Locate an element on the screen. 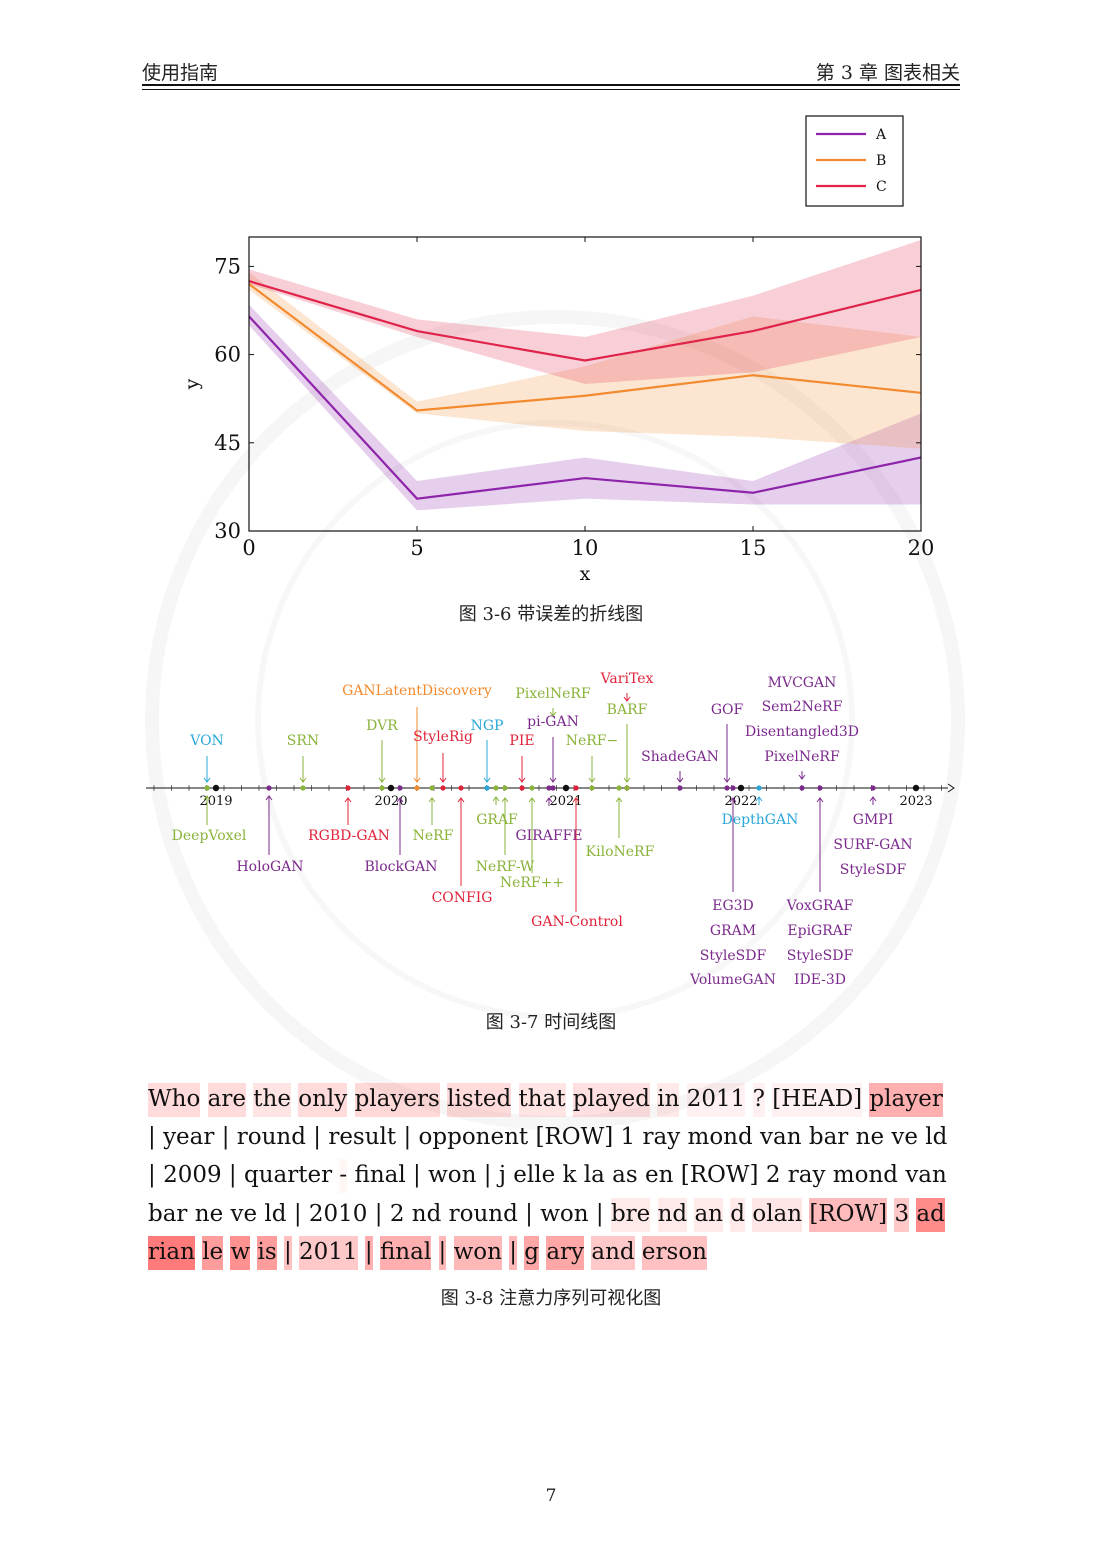 Image resolution: width=1102 pixels, height=1559 pixels. event-above: MVCGAN Sem2NeRF Disentangled3D PixelNeRF is located at coordinates (802, 733).